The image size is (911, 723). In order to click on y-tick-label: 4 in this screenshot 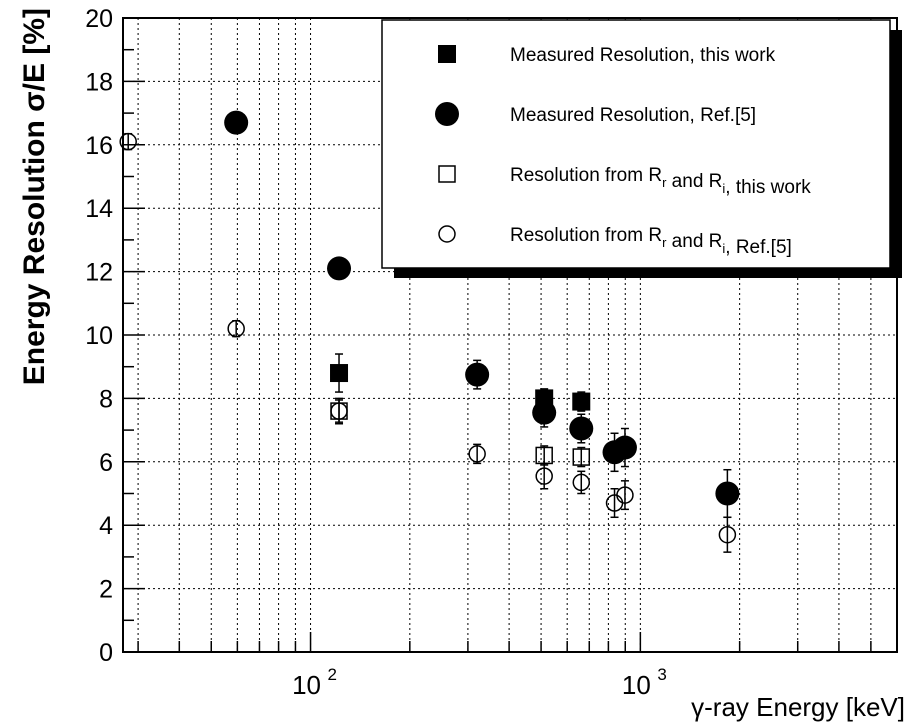, I will do `click(106, 526)`.